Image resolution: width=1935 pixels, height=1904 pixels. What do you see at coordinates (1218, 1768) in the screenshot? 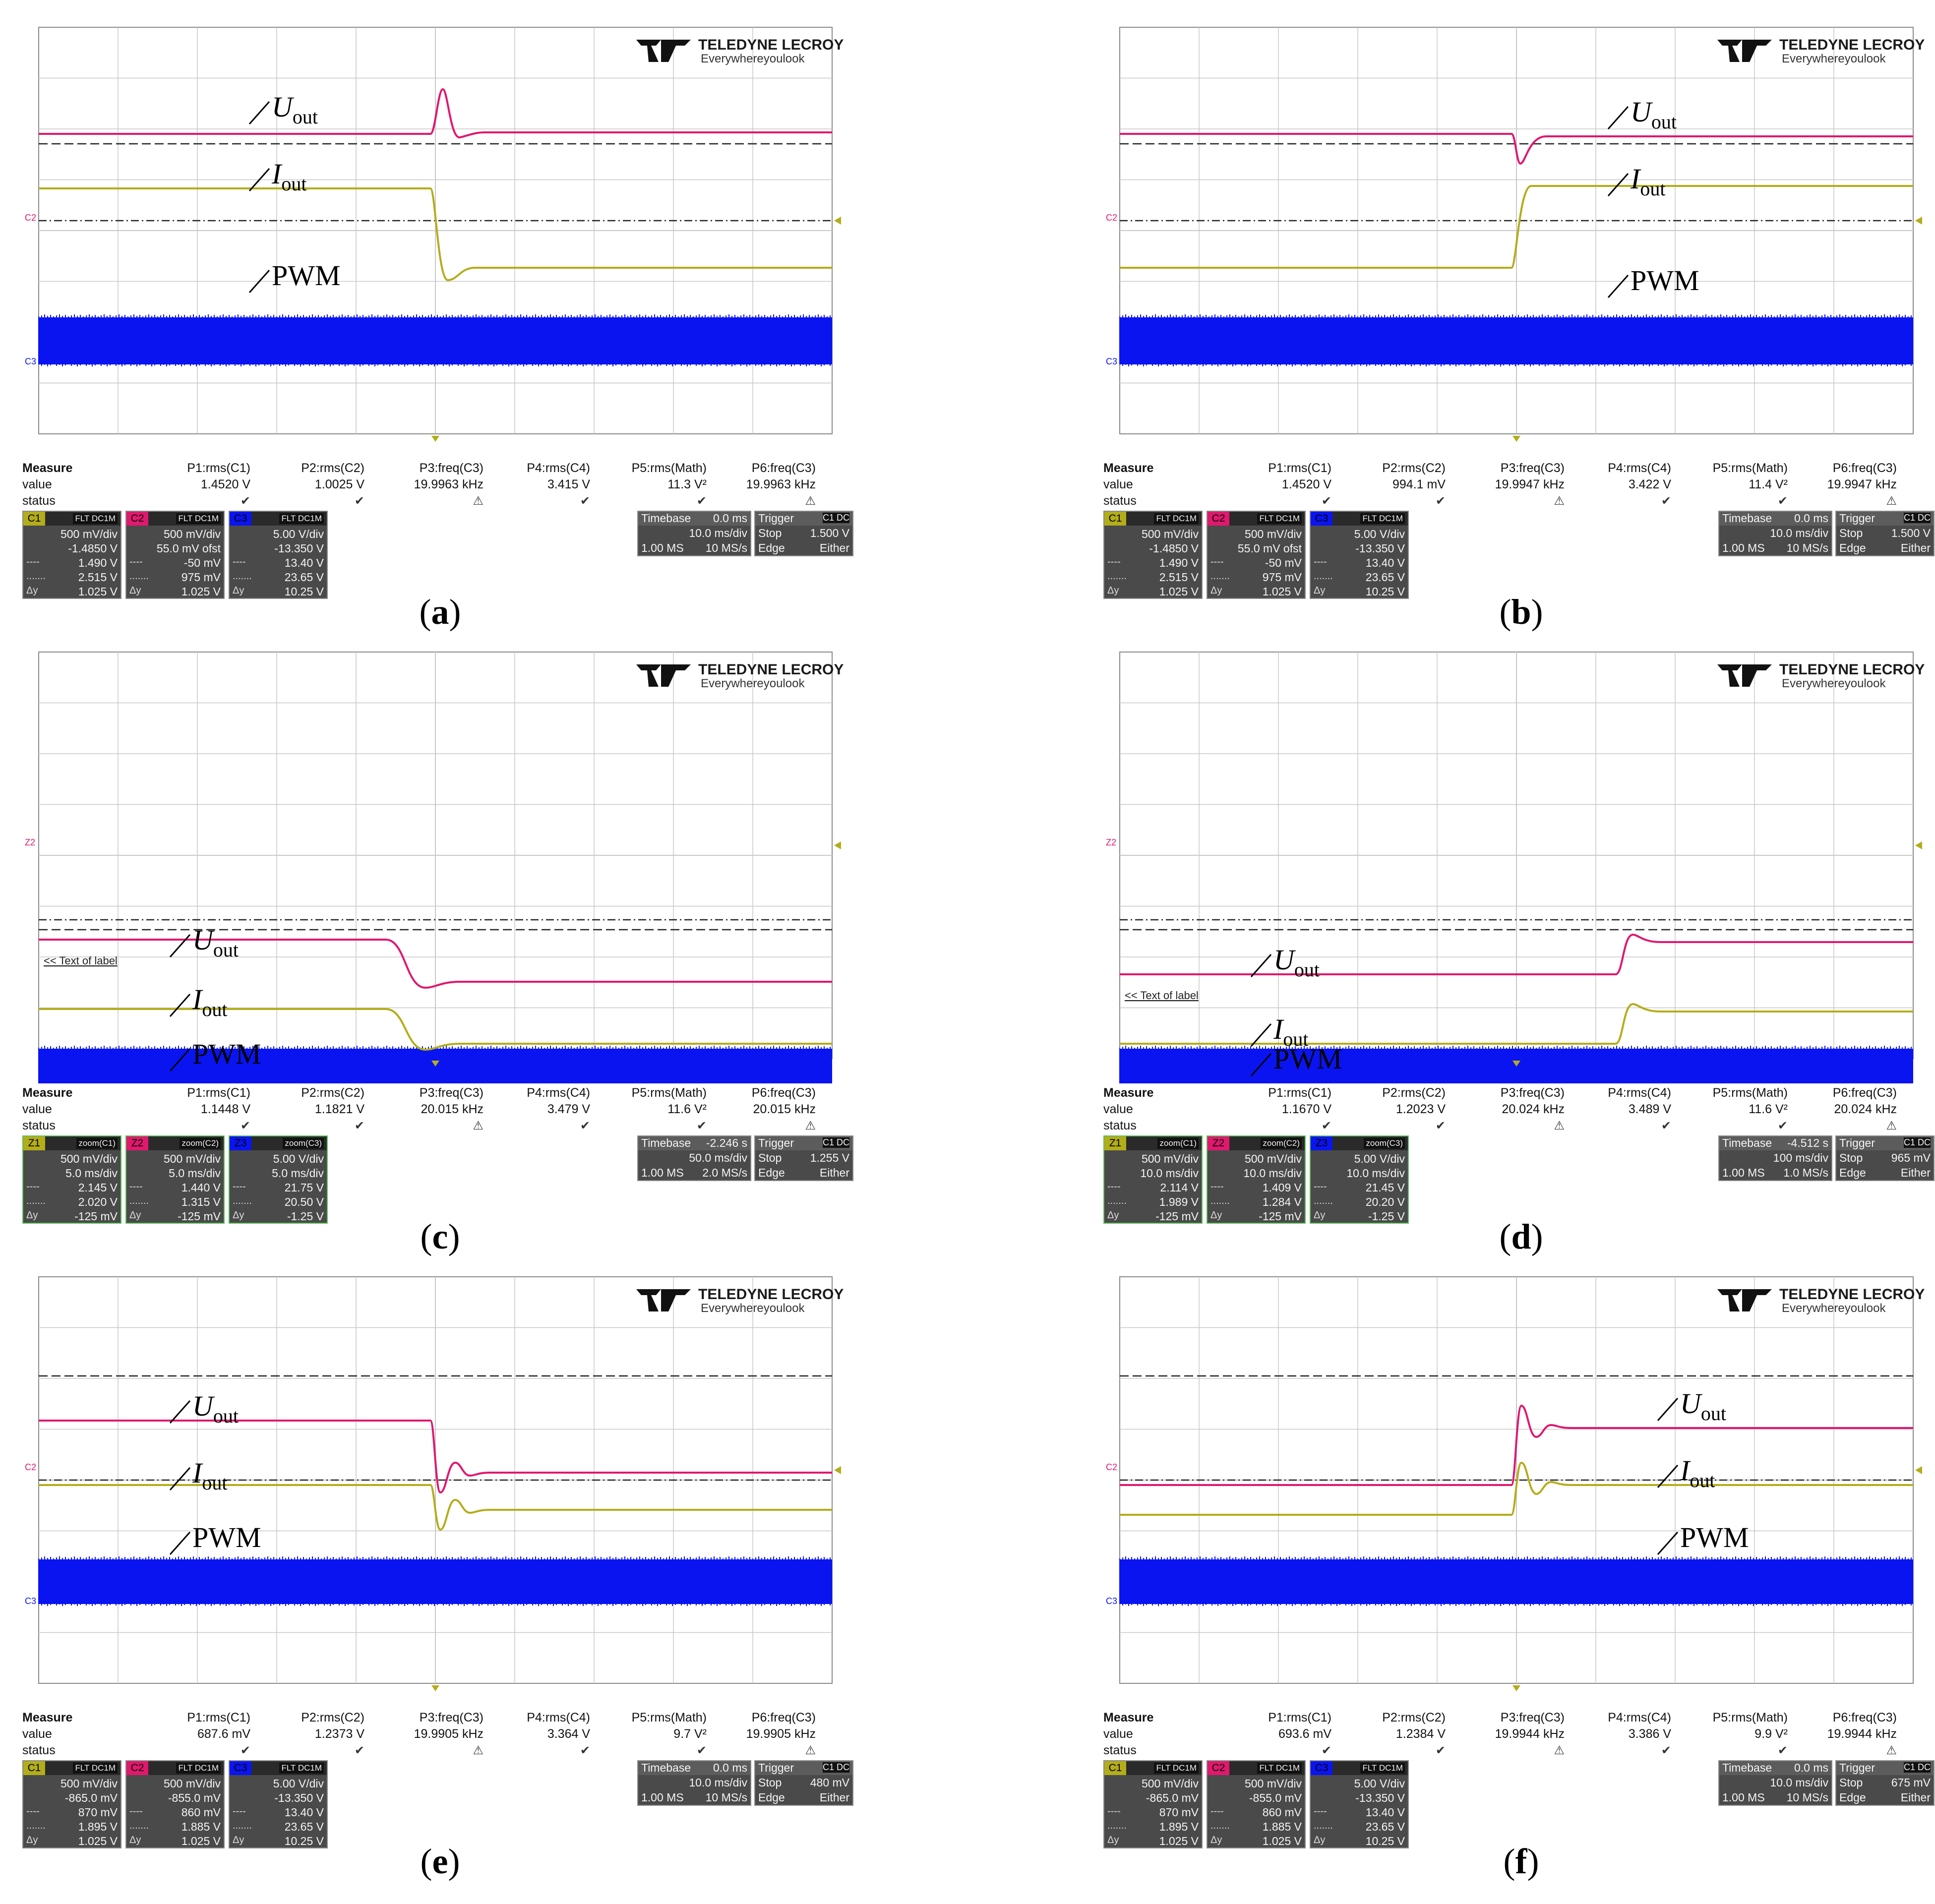
I see `channel-tag: C2` at bounding box center [1218, 1768].